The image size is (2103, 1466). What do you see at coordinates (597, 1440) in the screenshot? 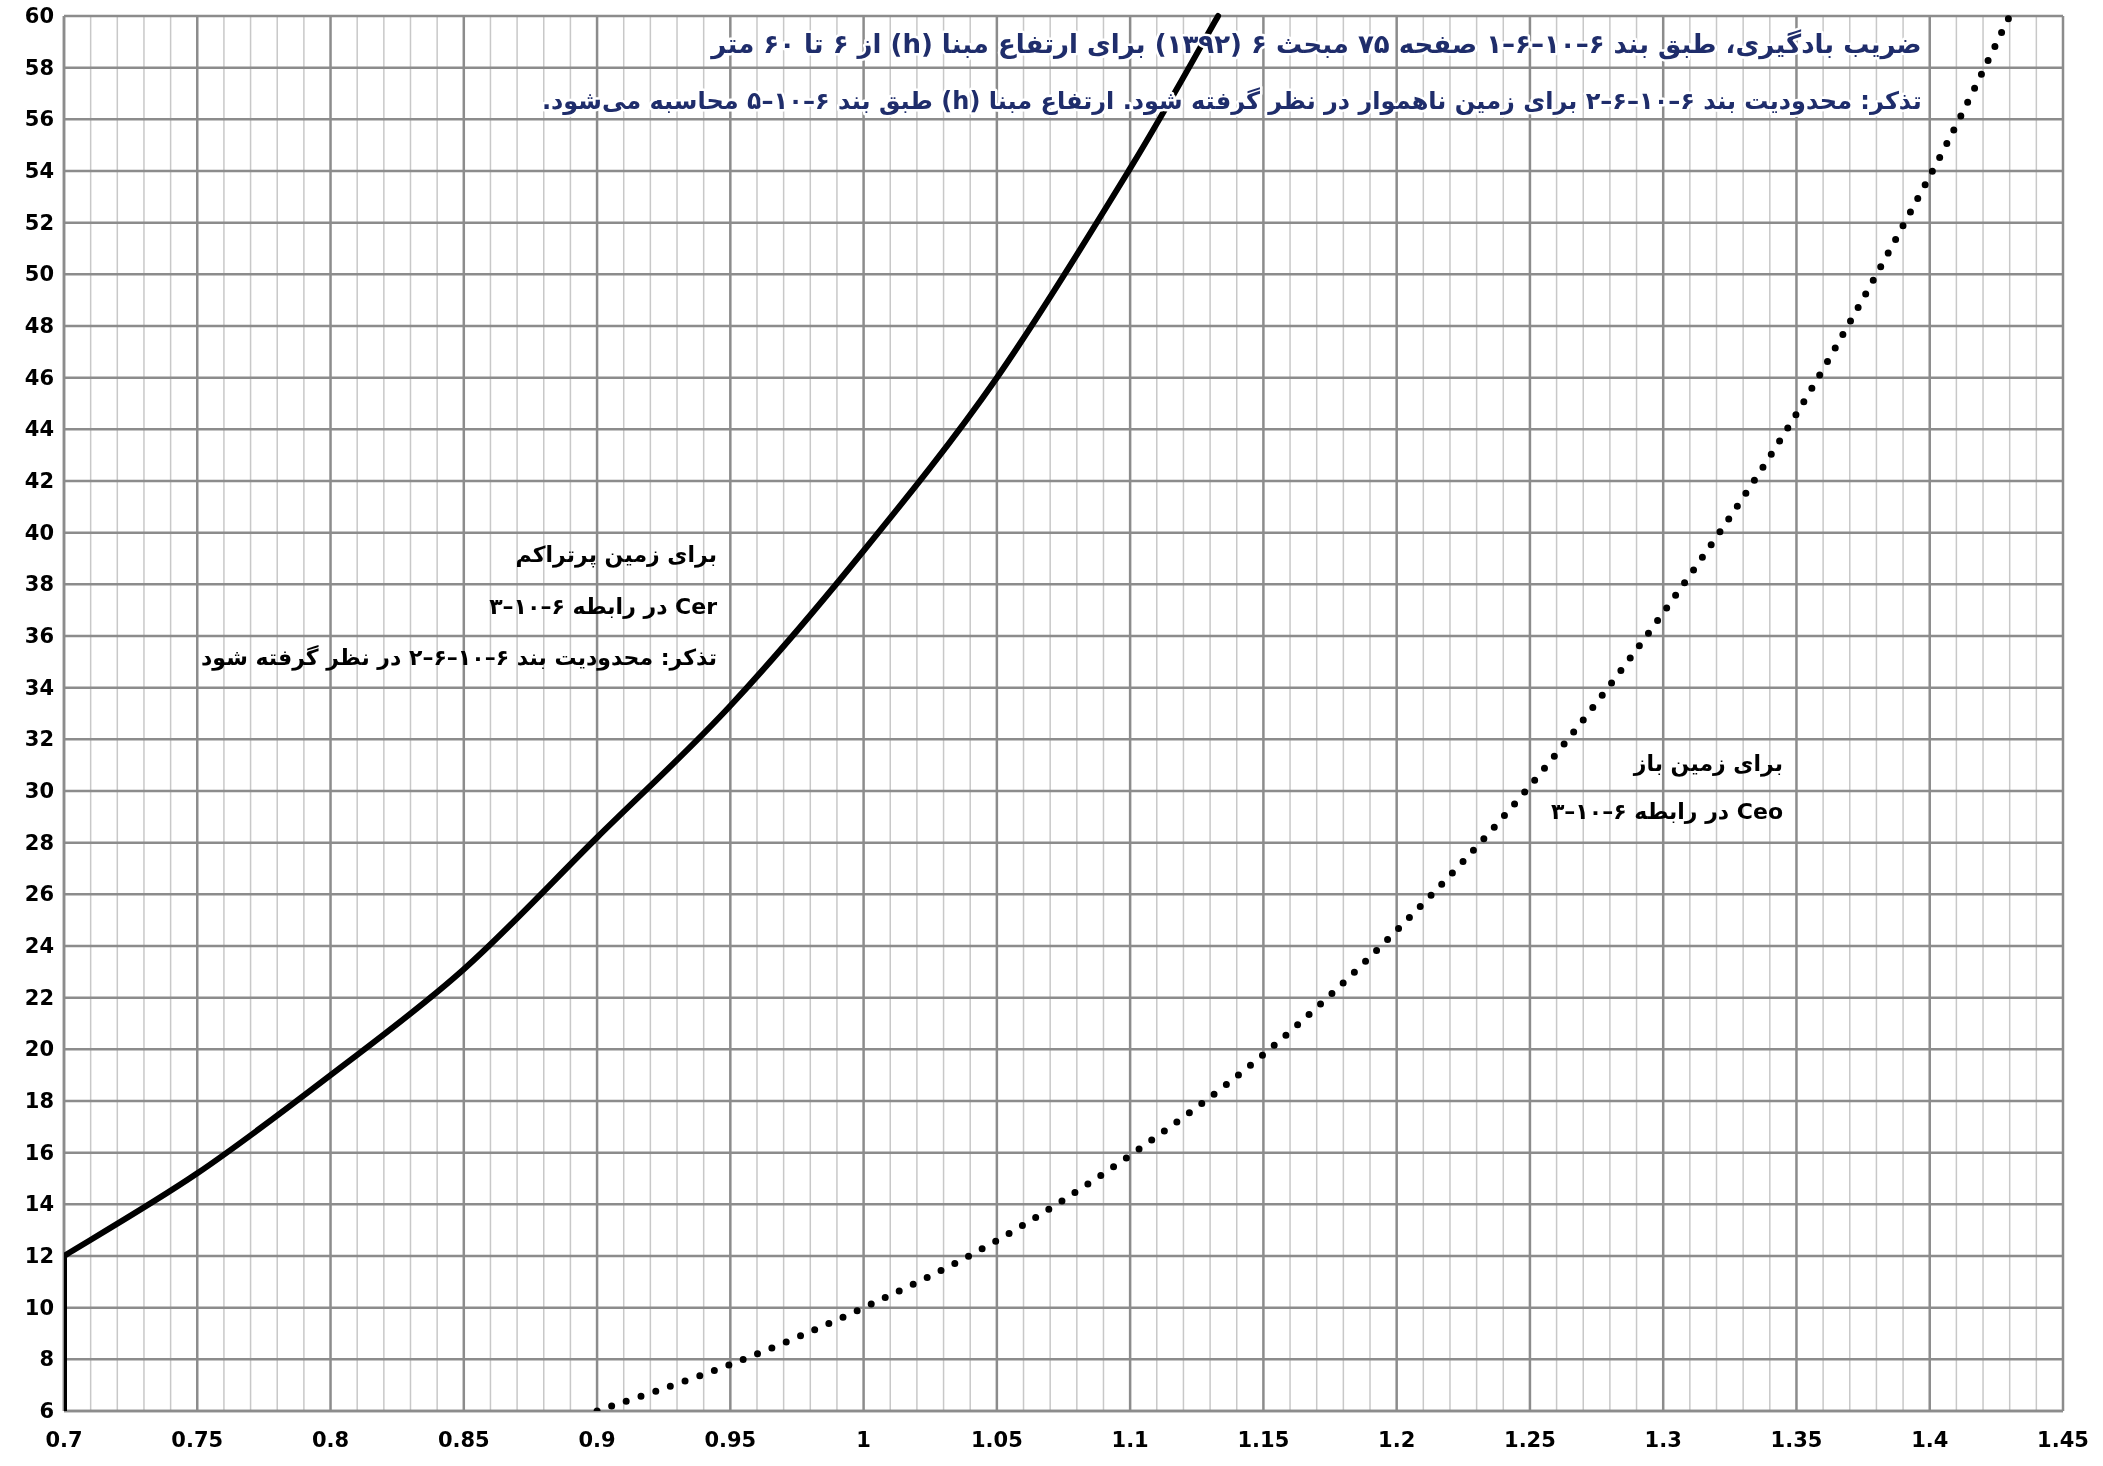
I see `x-tick-label: 0.9` at bounding box center [597, 1440].